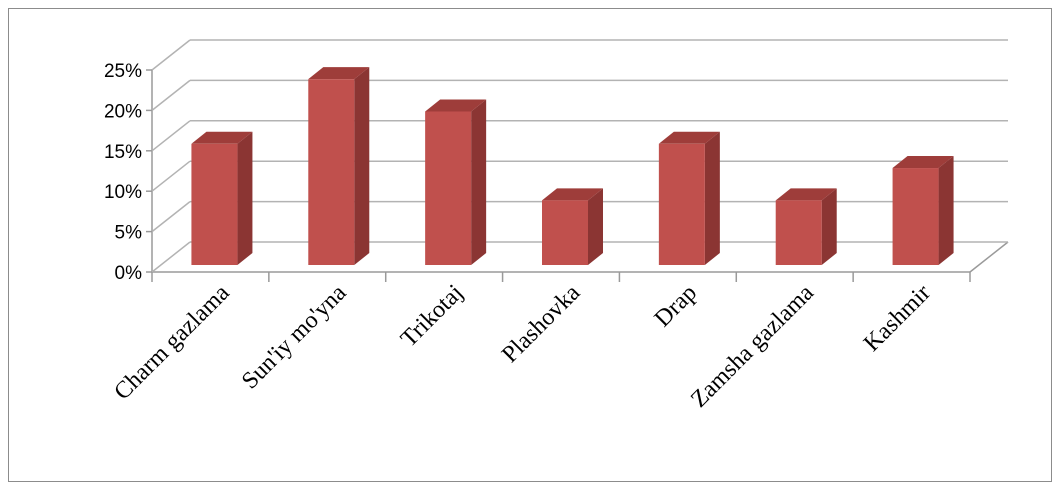 This screenshot has height=490, width=1062. Describe the element at coordinates (128, 172) in the screenshot. I see `y-axis-ticks: 0% 5% 10% 15% 20% 25%` at that location.